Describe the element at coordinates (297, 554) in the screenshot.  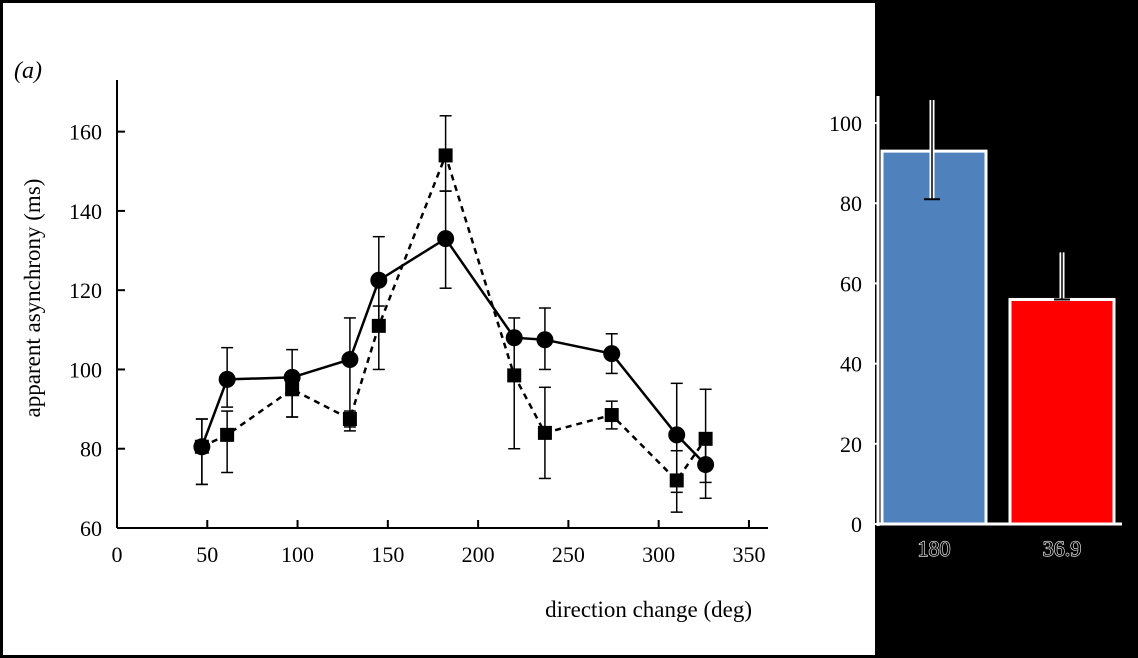
I see `panel-a-x-tick-label: 100` at that location.